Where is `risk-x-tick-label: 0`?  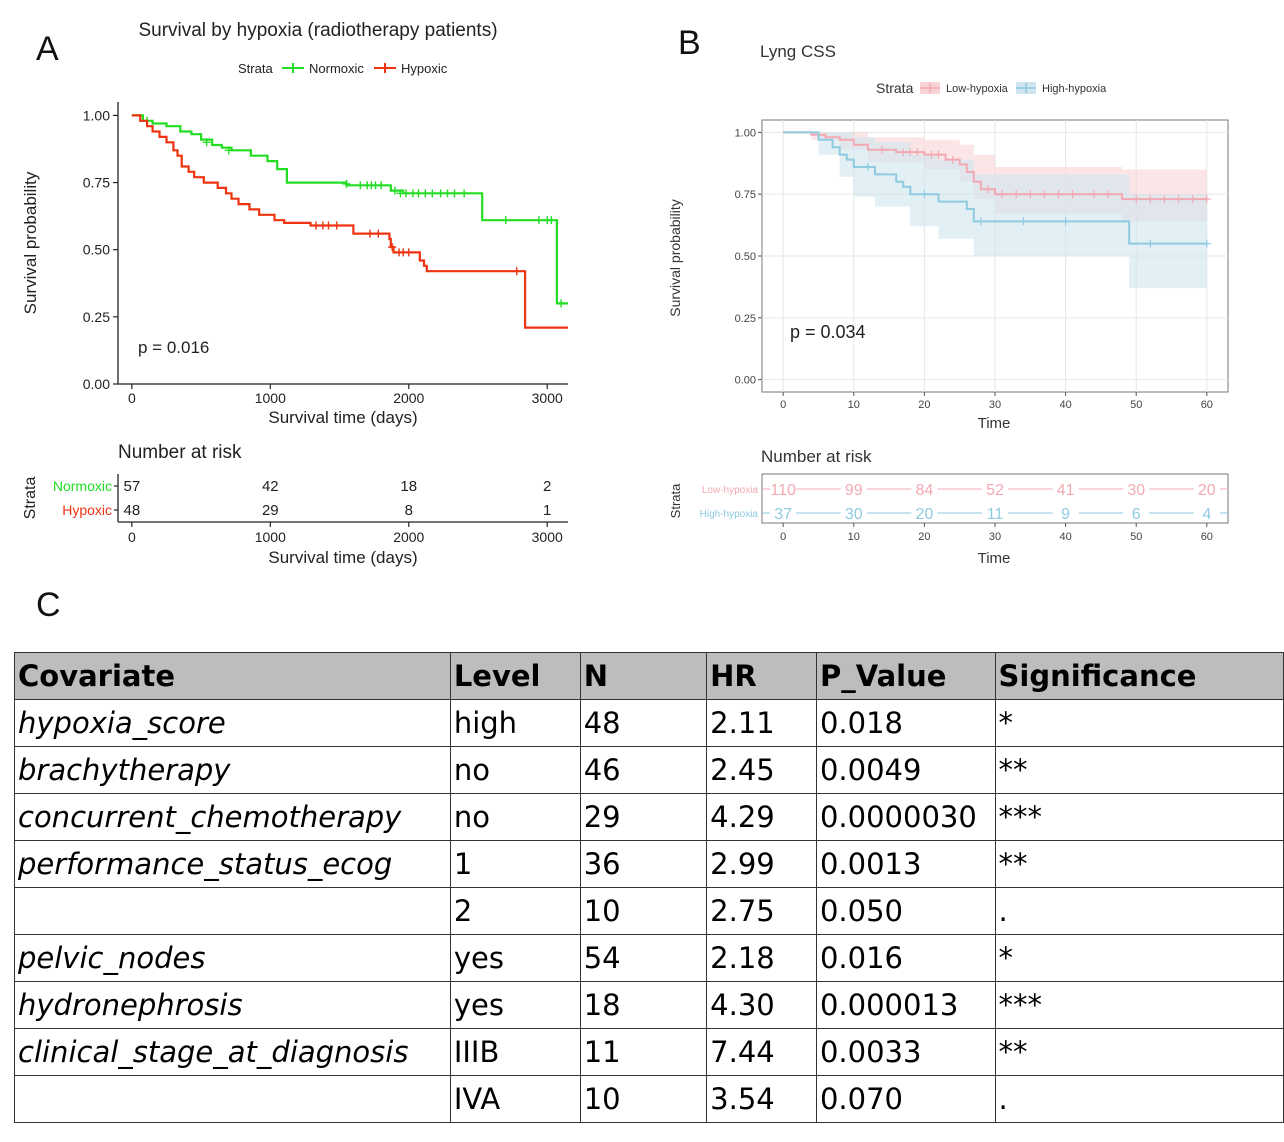 risk-x-tick-label: 0 is located at coordinates (132, 537).